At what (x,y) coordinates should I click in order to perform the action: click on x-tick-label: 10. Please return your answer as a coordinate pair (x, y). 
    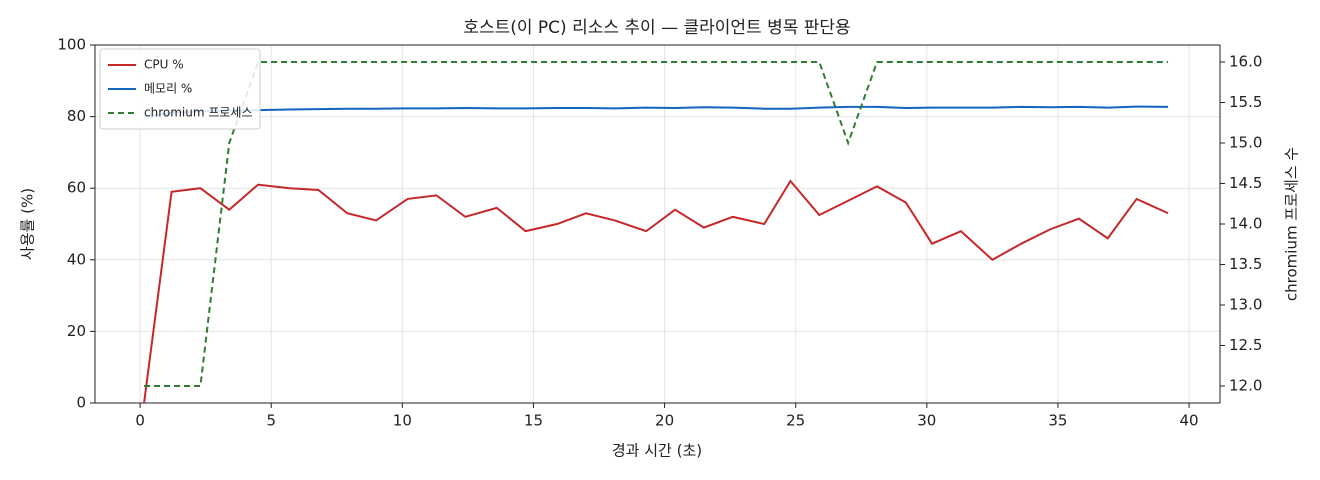
    Looking at the image, I should click on (402, 421).